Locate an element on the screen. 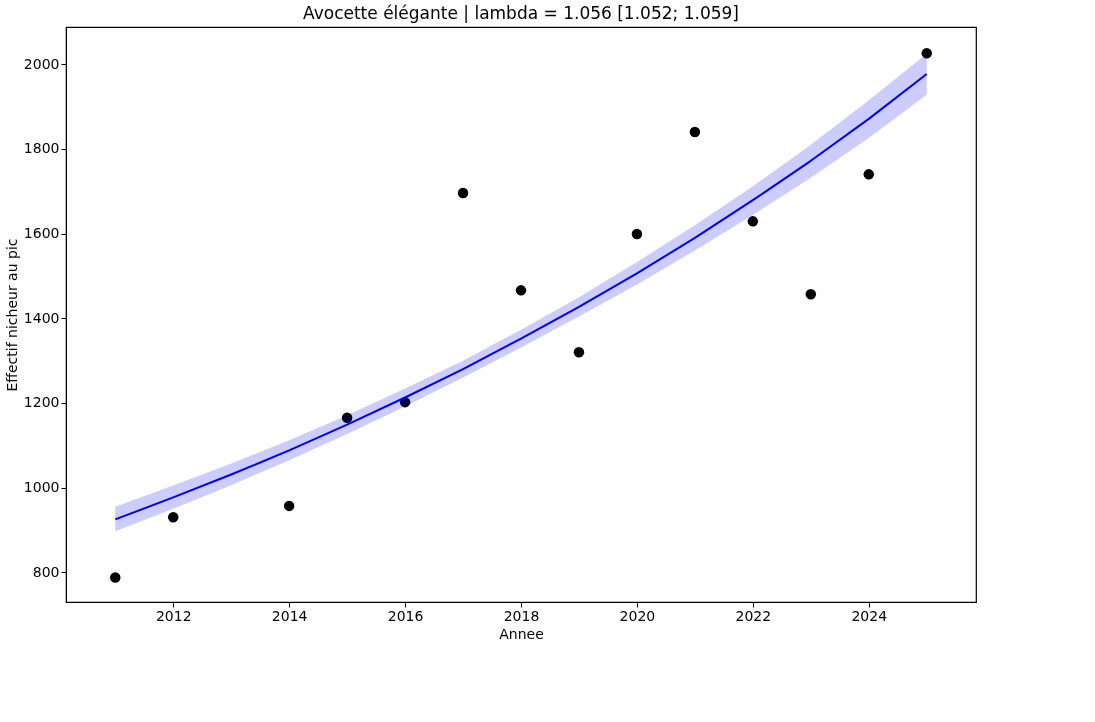 The image size is (1095, 722). x-tick-label: 2018 is located at coordinates (521, 615).